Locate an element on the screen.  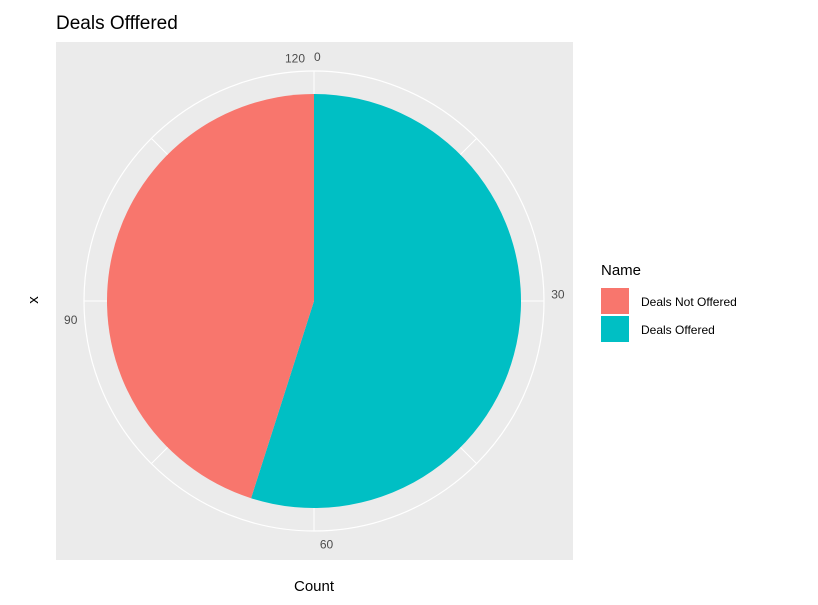
angle-tick-label: 90 is located at coordinates (71, 320).